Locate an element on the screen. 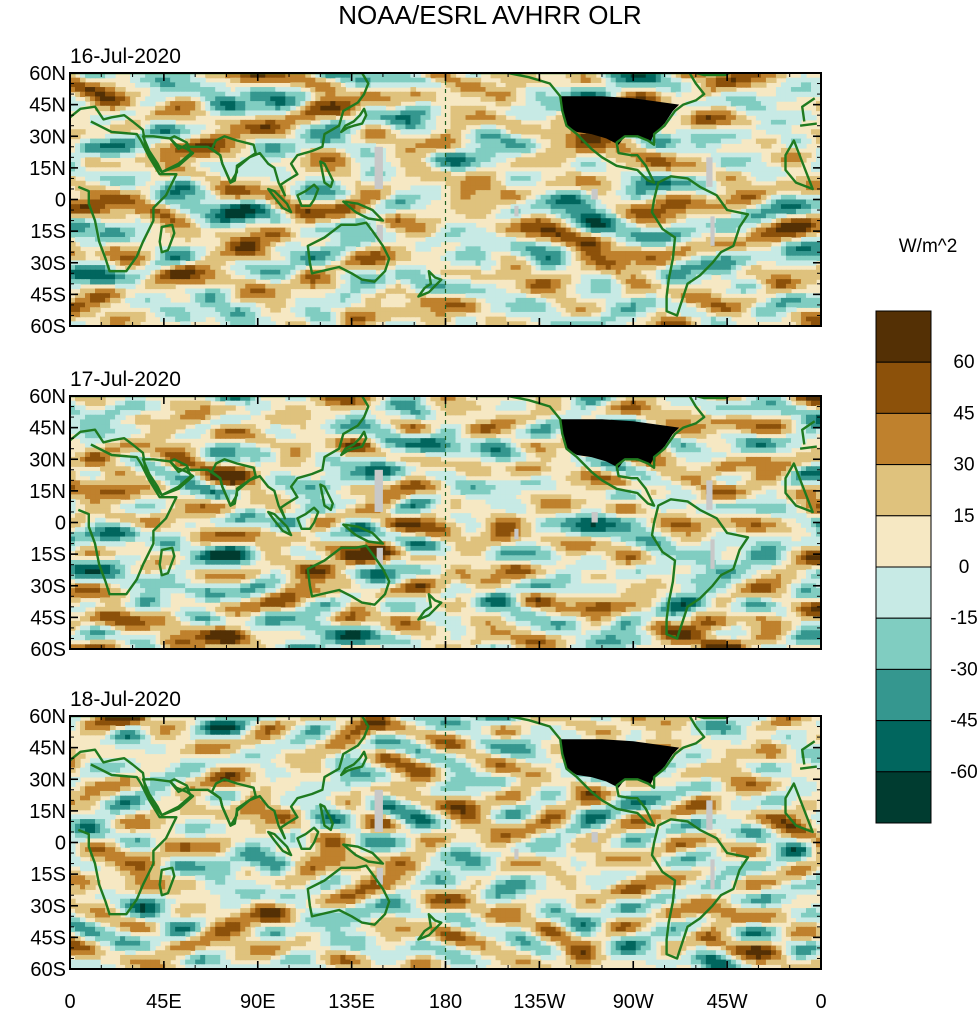  figure-title: NOAA/ESRL AVHRR OLR is located at coordinates (489, 15).